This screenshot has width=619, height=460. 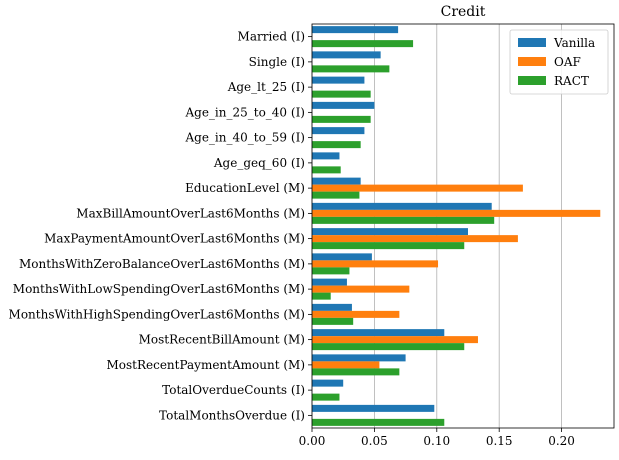 I want to click on y-tick-label: Age_geq_60 (I), so click(x=259, y=163).